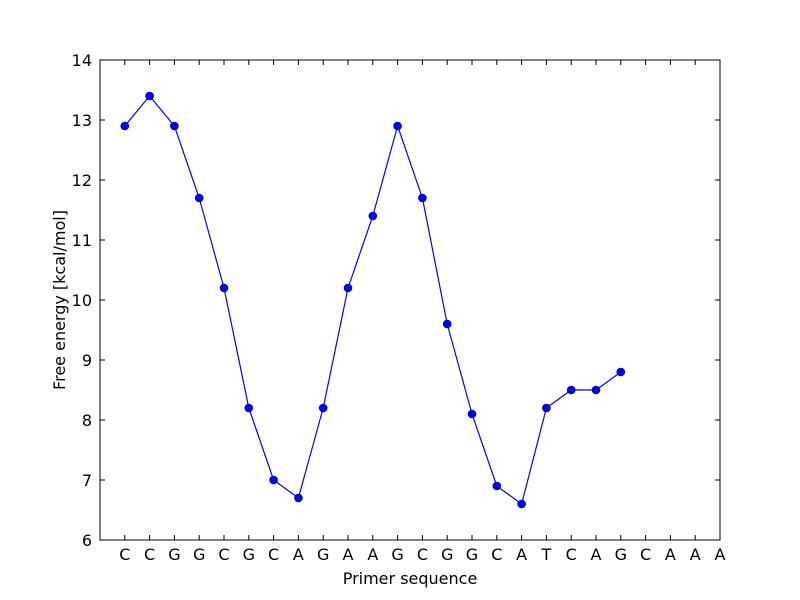 This screenshot has width=800, height=600. Describe the element at coordinates (82, 60) in the screenshot. I see `y-tick-label: 14` at that location.